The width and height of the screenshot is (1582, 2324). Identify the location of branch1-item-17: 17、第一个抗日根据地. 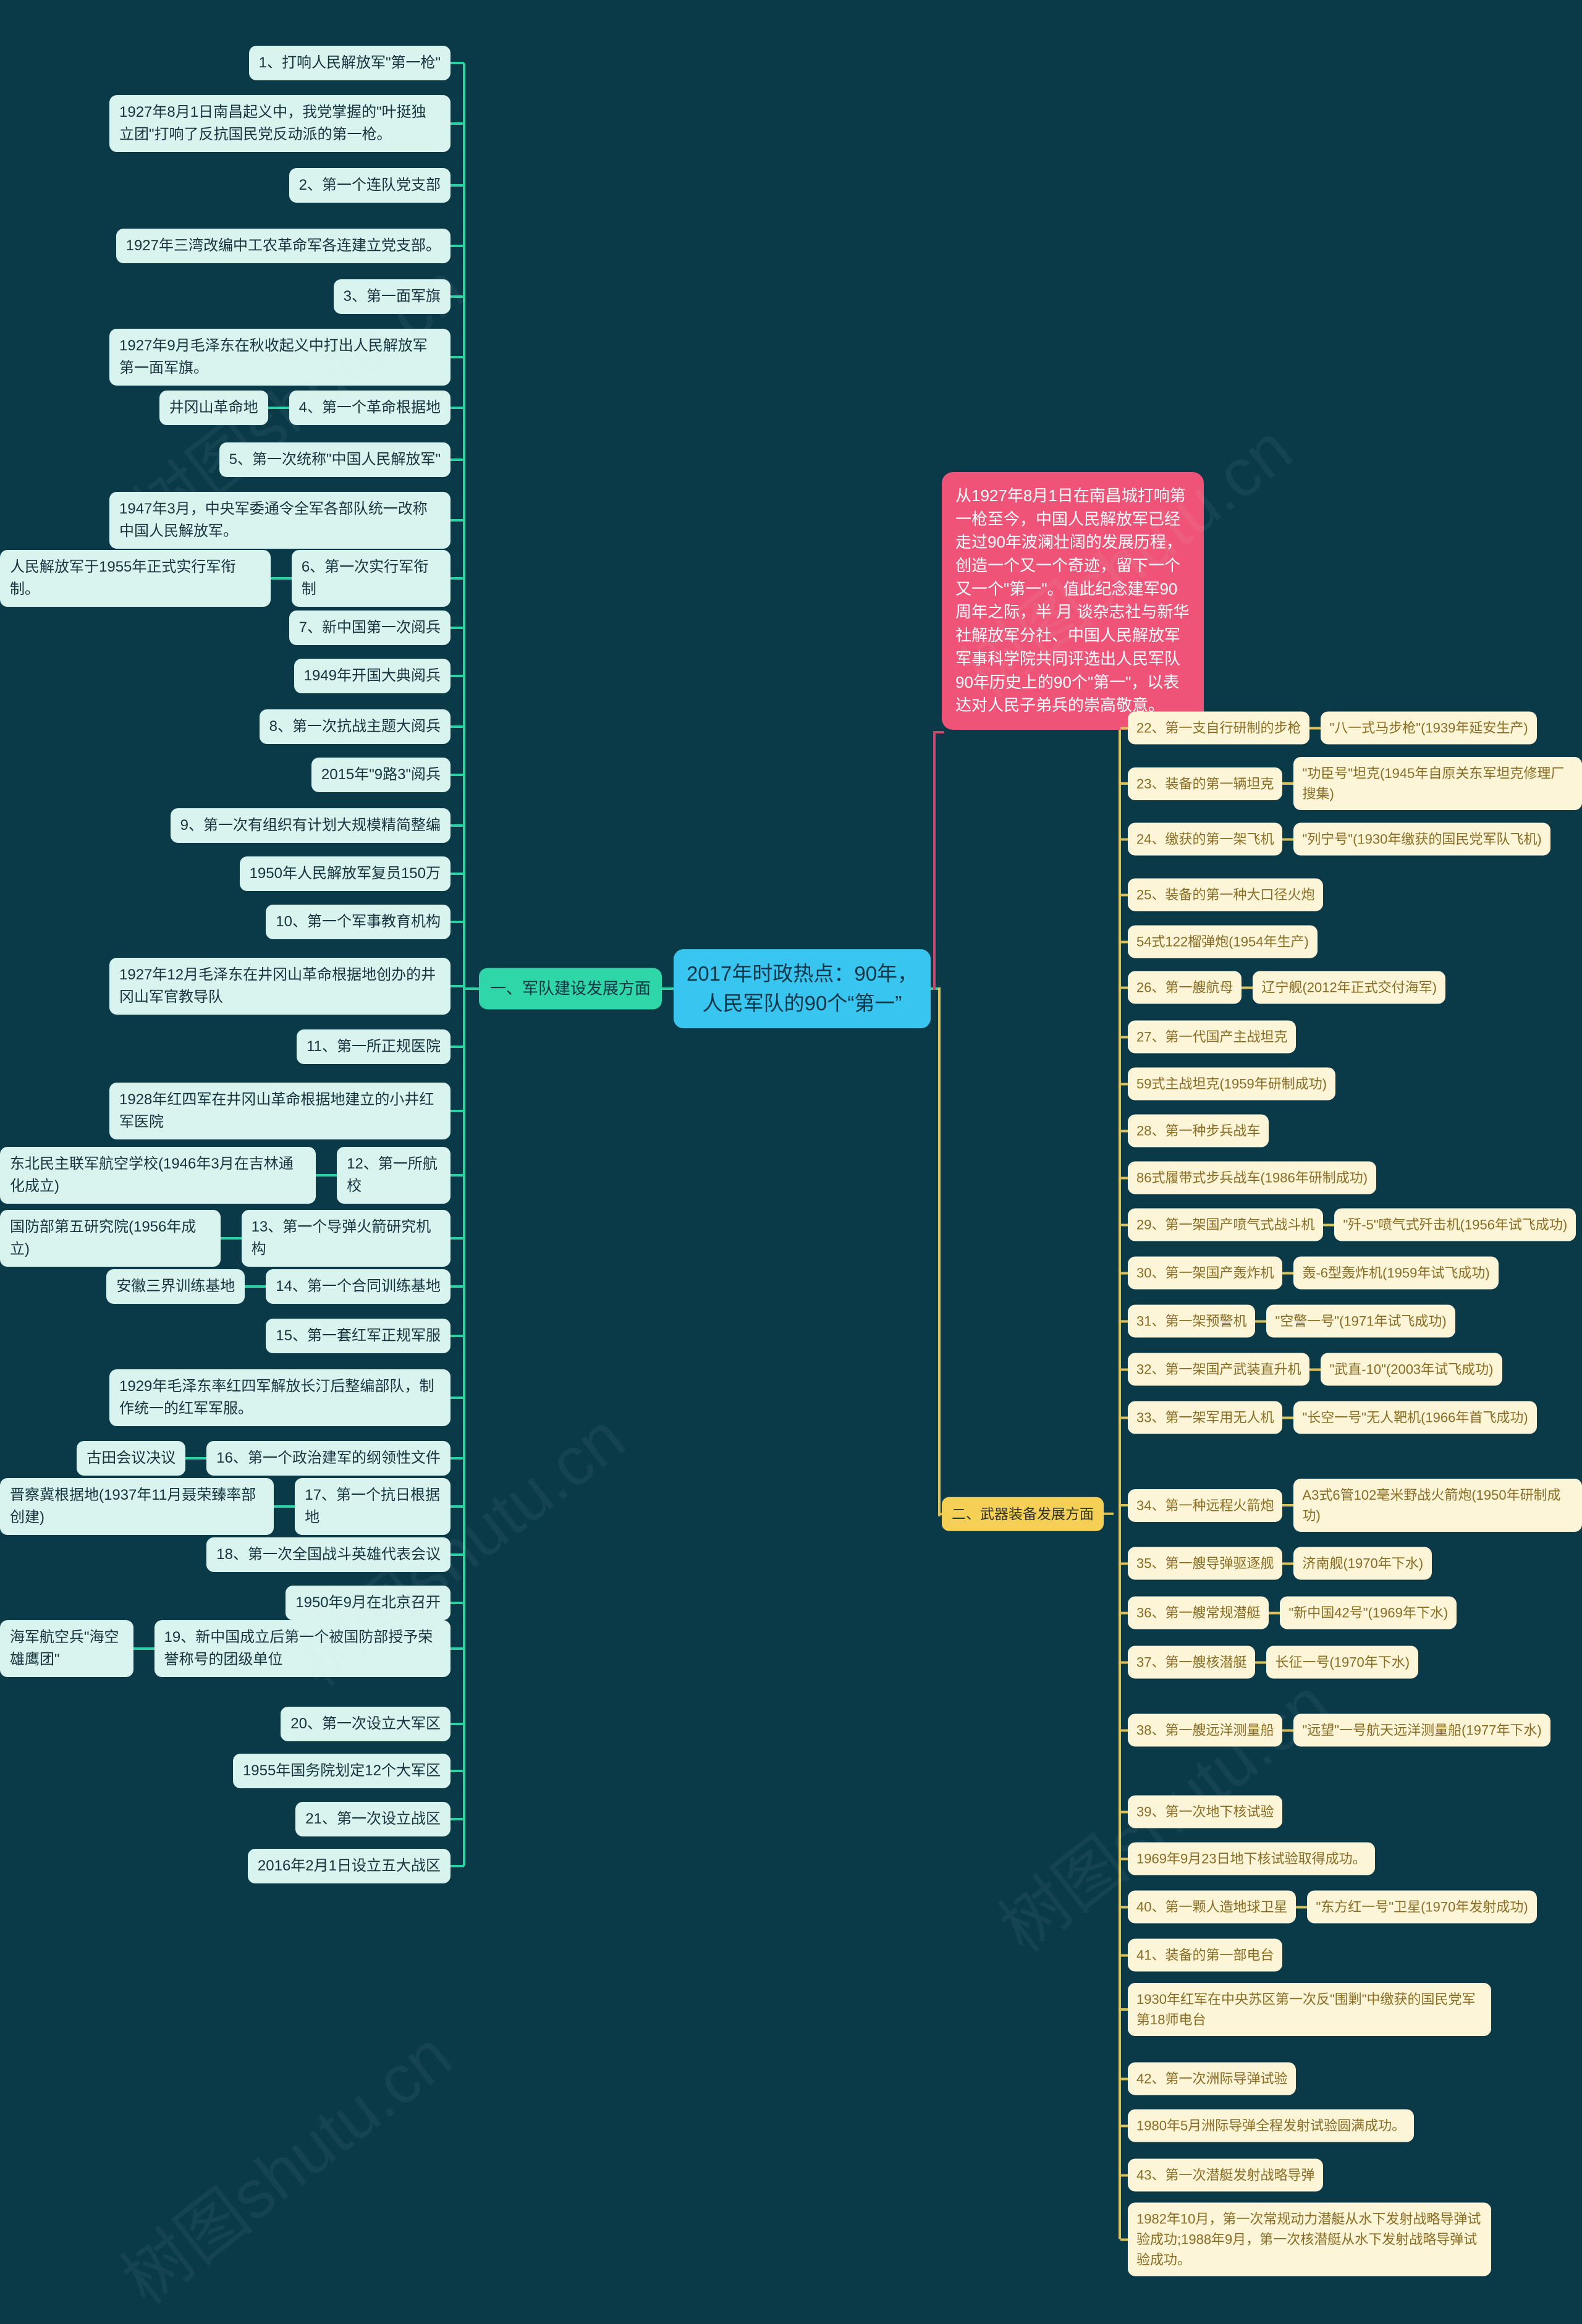
(372, 1506).